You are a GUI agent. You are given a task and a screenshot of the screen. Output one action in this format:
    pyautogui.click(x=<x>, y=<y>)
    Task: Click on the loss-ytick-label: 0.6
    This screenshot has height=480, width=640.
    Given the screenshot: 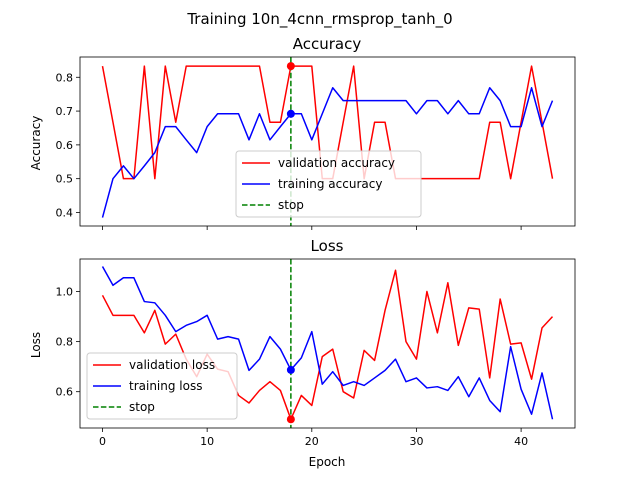 What is the action you would take?
    pyautogui.click(x=65, y=392)
    